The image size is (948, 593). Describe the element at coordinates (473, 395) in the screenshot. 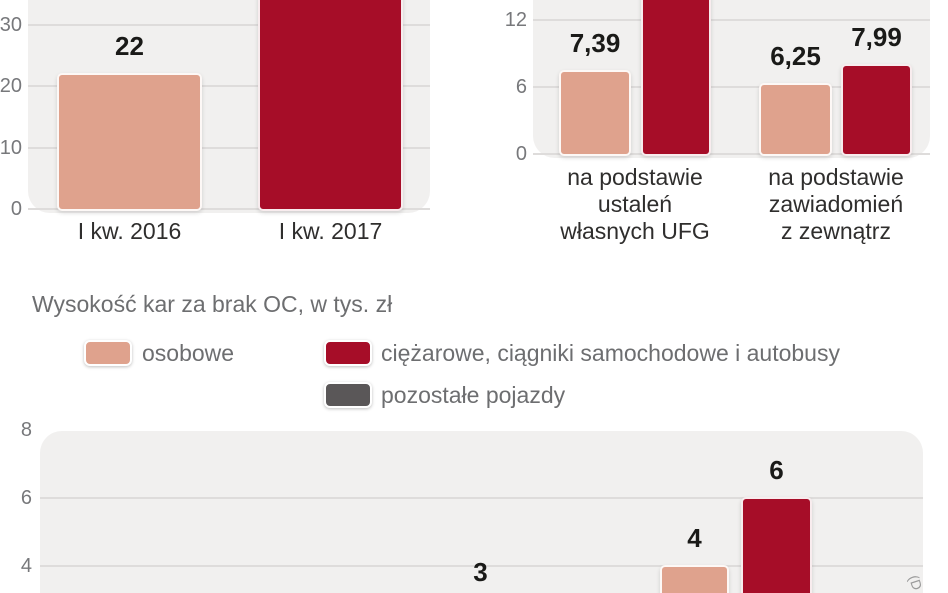

I see `legend-label-pozostale: pozostałe pojazdy` at that location.